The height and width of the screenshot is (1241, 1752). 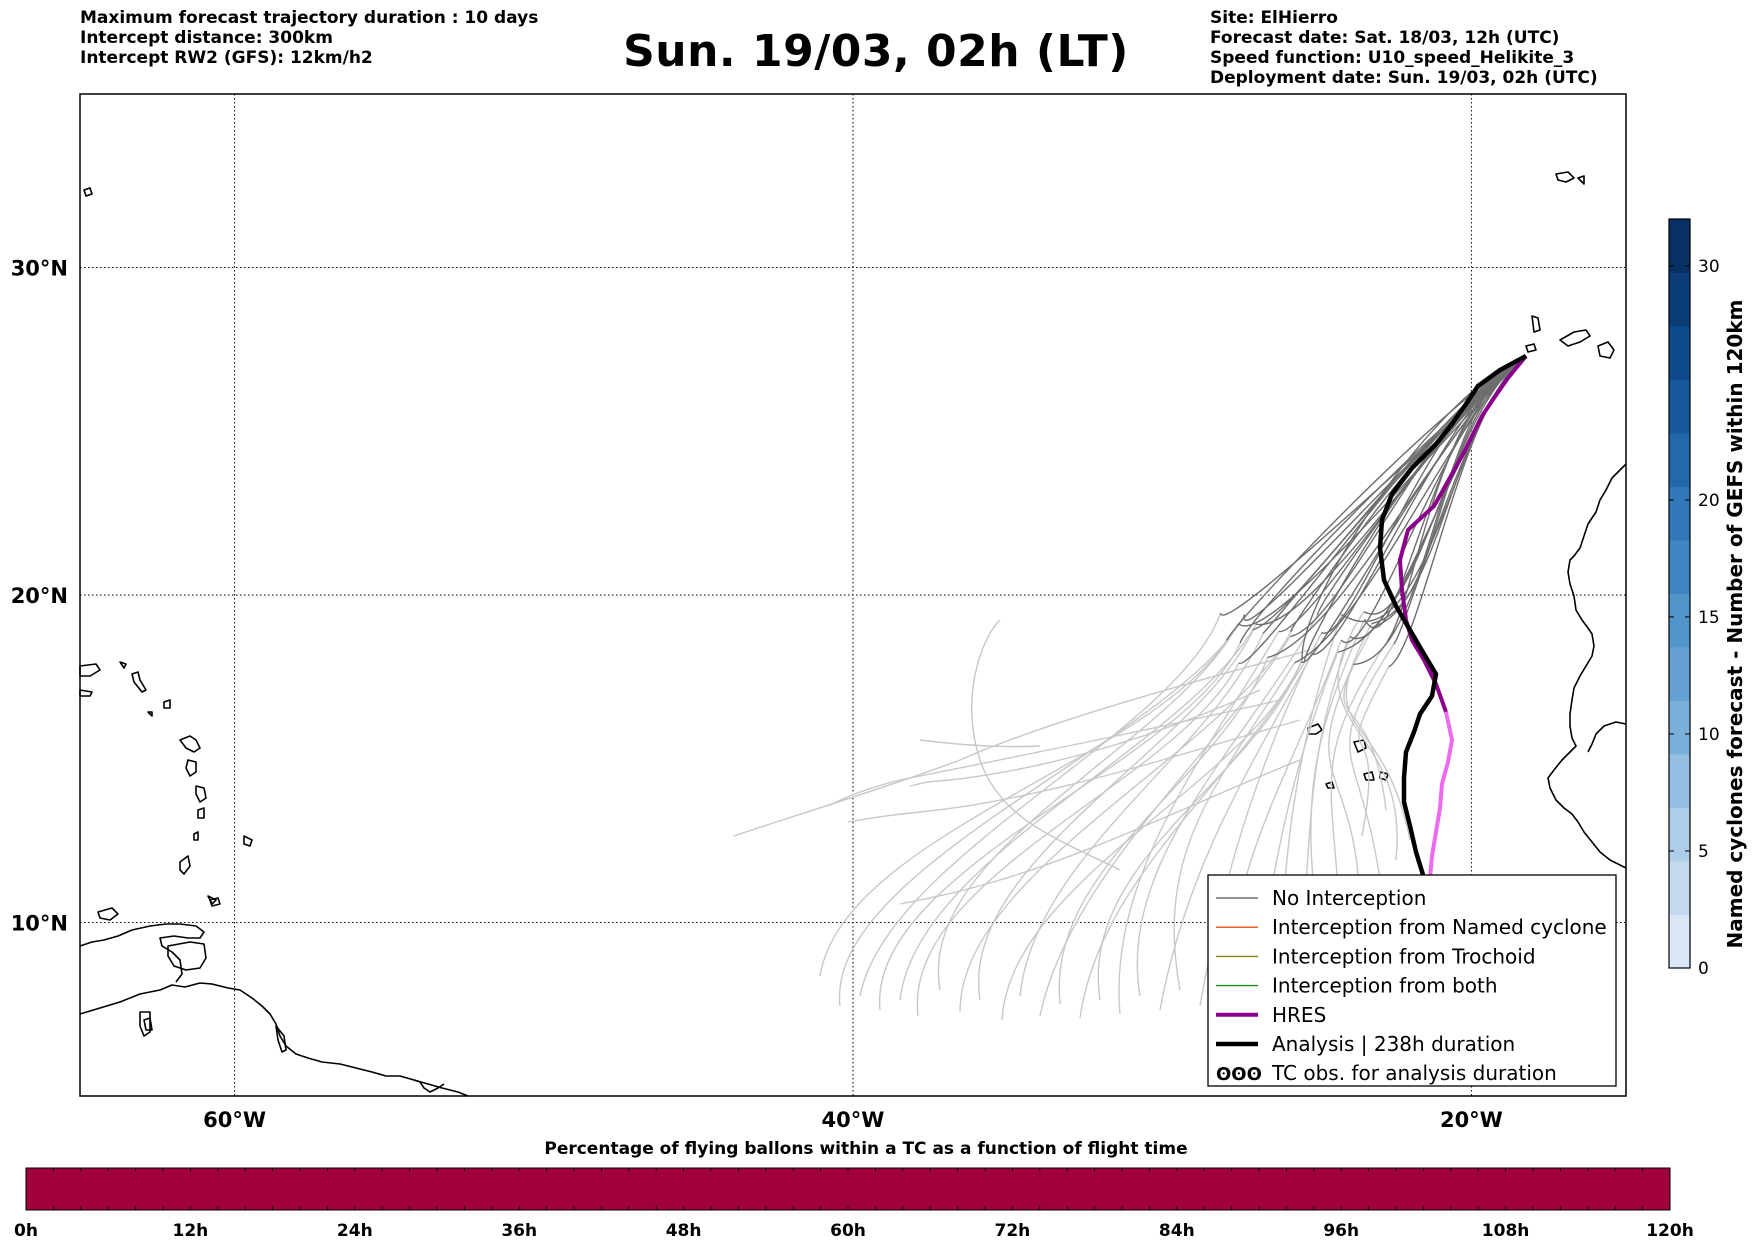 I want to click on legend-box, so click(x=1412, y=980).